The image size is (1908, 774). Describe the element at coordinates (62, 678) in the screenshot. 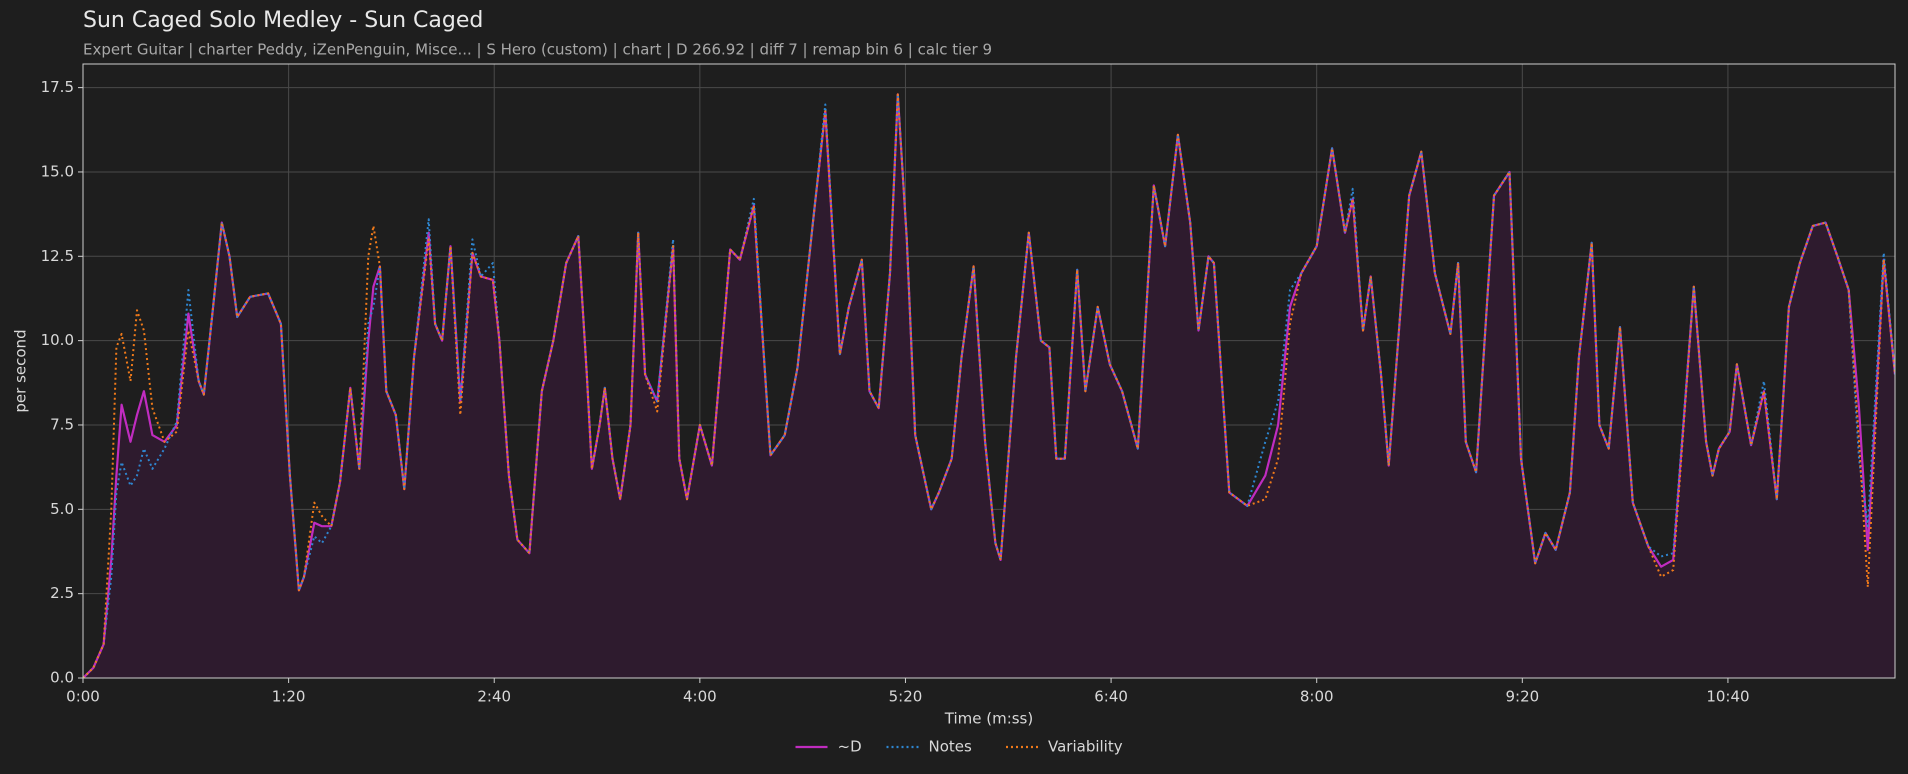

I see `y-tick-label: 0.0` at that location.